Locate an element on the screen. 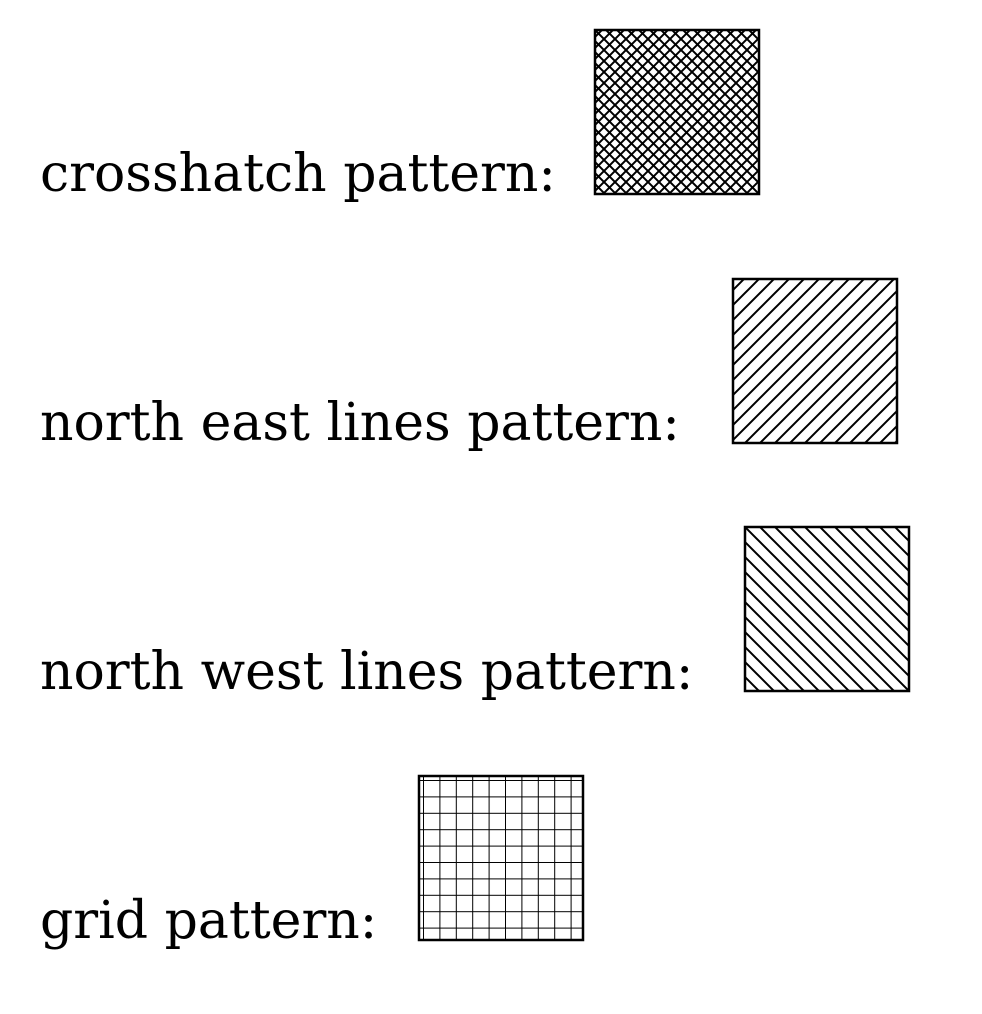 The image size is (982, 1014). north-west-lines-pattern-label: north west lines pattern: is located at coordinates (367, 672).